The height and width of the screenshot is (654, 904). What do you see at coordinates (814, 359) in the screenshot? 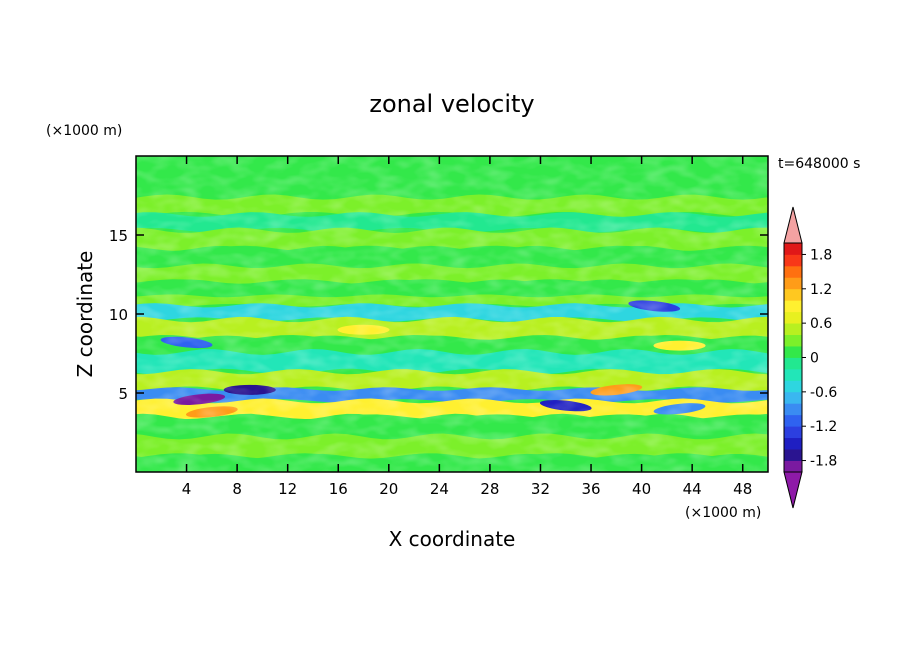
I see `colorbar-tick-label: 0` at bounding box center [814, 359].